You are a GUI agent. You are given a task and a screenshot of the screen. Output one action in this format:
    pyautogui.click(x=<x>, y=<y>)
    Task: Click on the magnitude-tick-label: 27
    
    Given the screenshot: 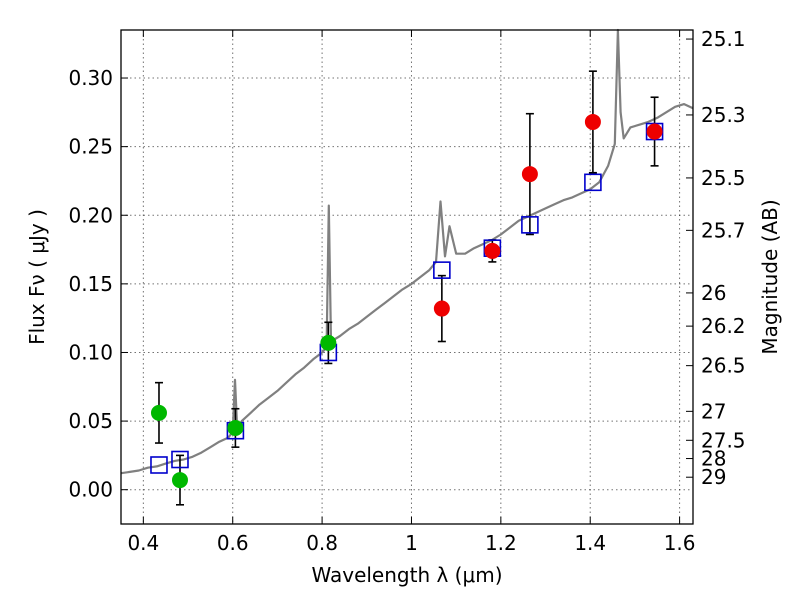 What is the action you would take?
    pyautogui.click(x=713, y=411)
    